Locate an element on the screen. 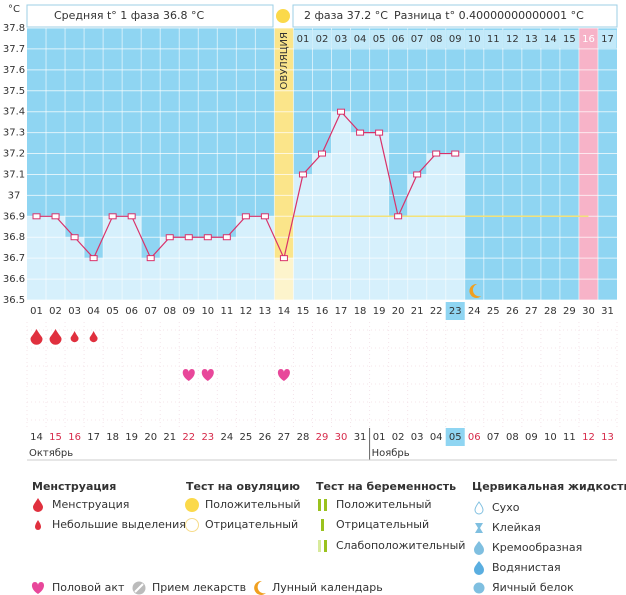  y-tick-label: 36.8 is located at coordinates (14, 237).